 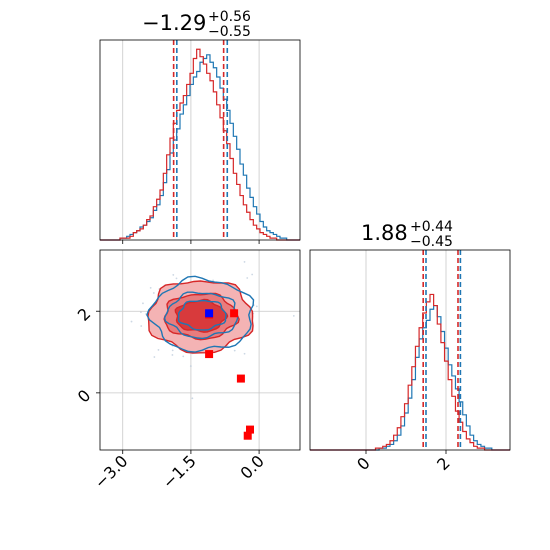 What do you see at coordinates (111, 471) in the screenshot?
I see `x-tick-label: −3.0` at bounding box center [111, 471].